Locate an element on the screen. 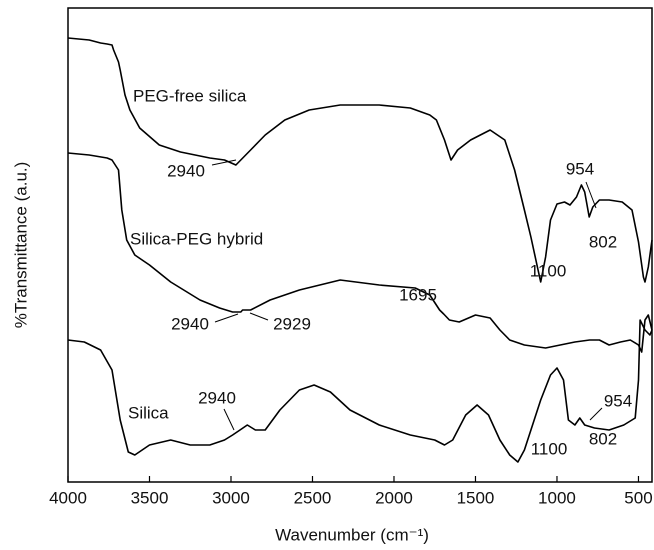  x-tick-label: 3500 is located at coordinates (150, 497).